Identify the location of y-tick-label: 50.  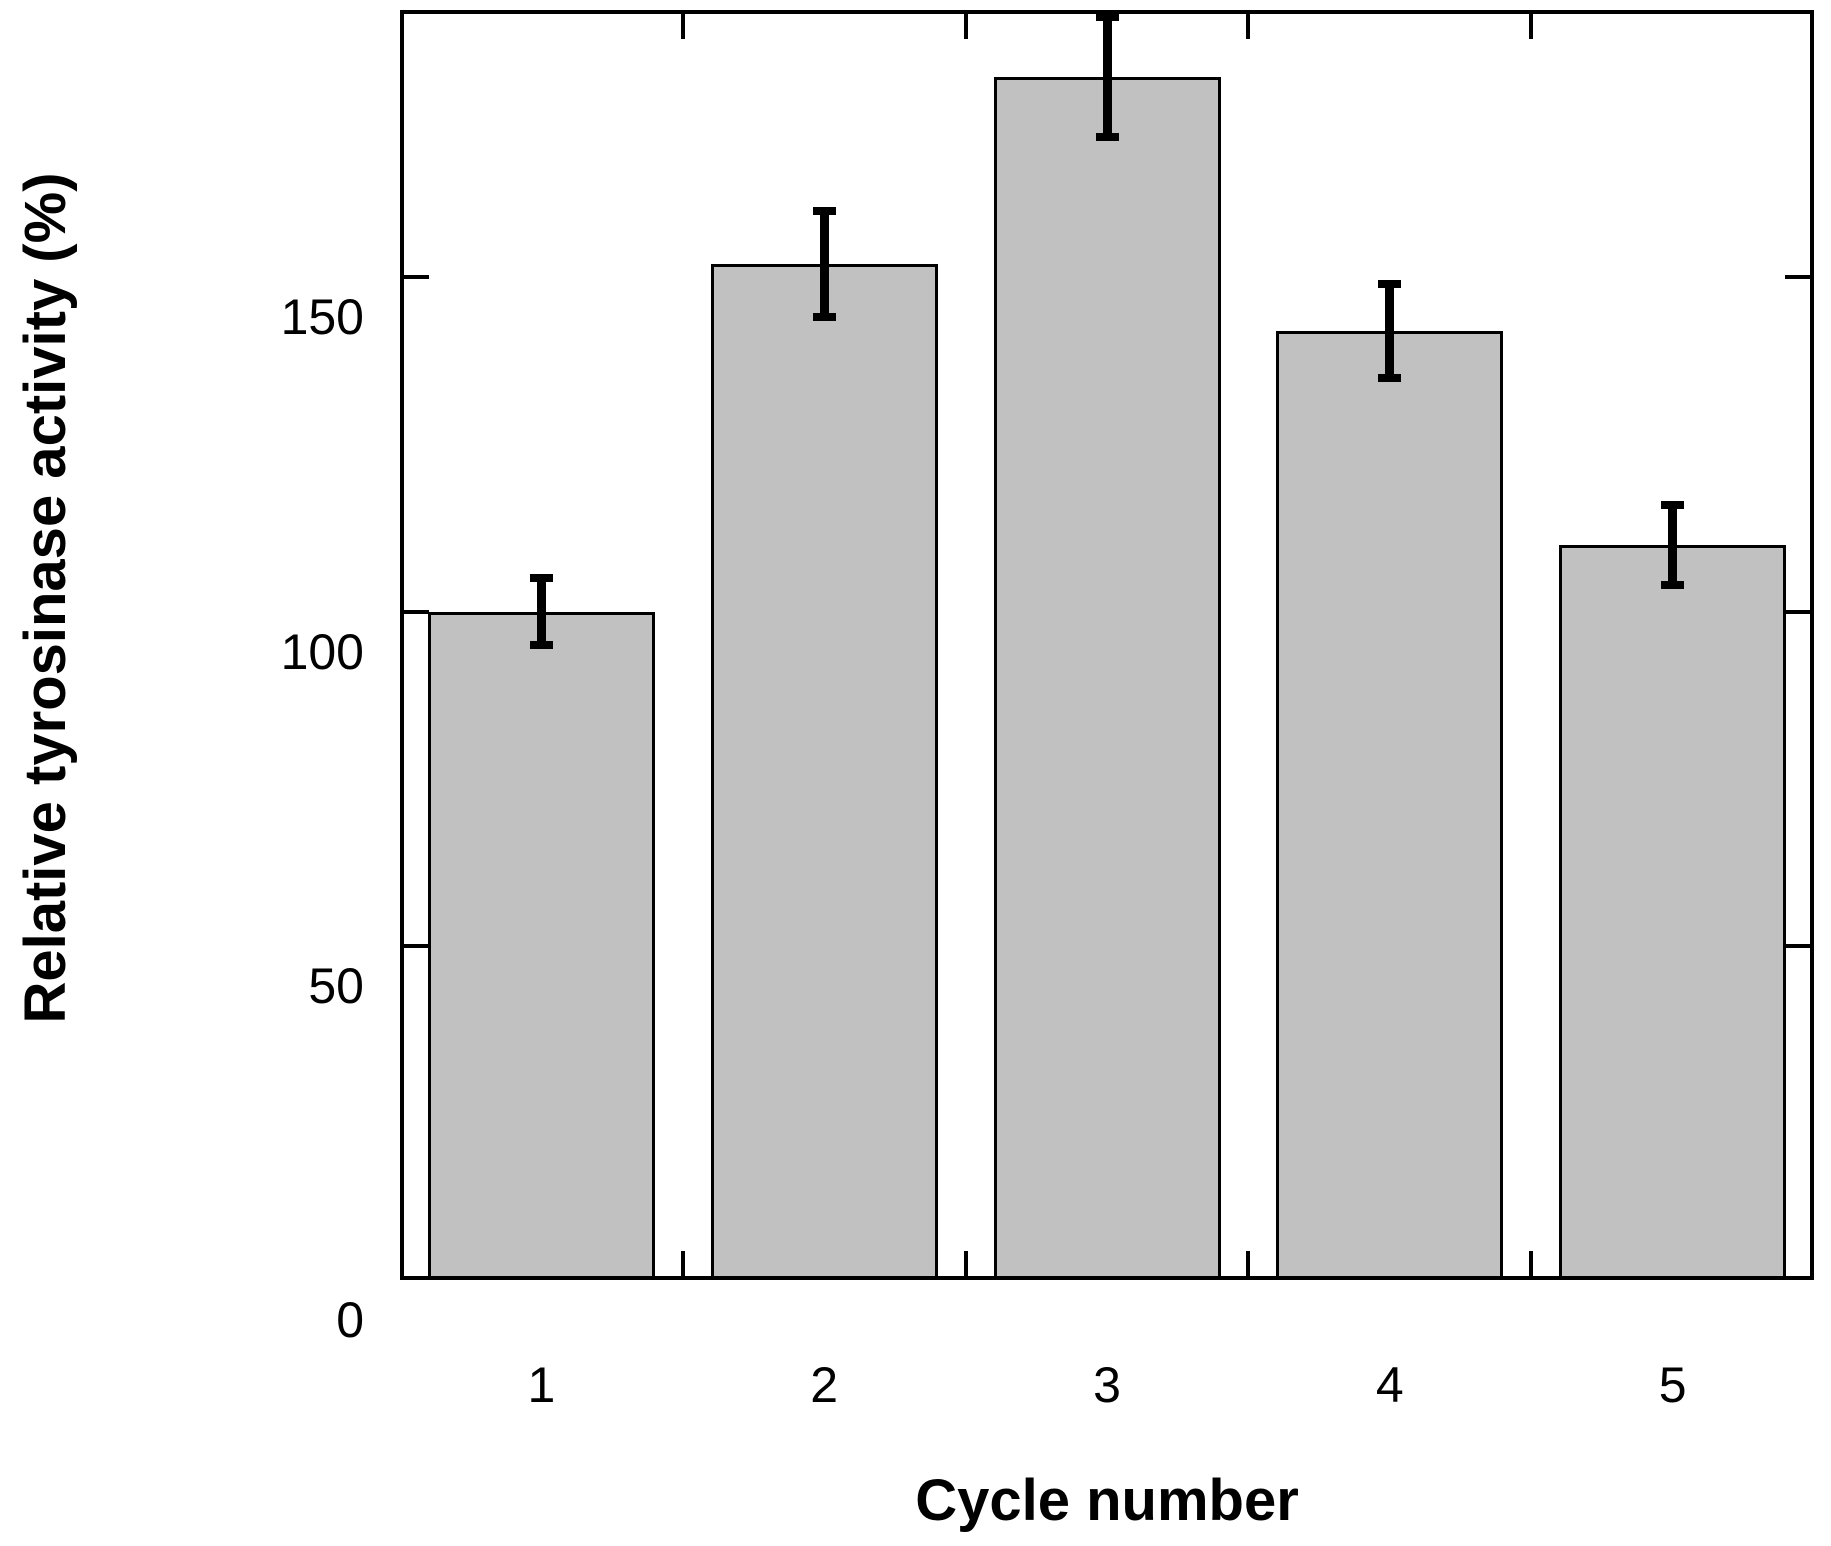
(336, 985).